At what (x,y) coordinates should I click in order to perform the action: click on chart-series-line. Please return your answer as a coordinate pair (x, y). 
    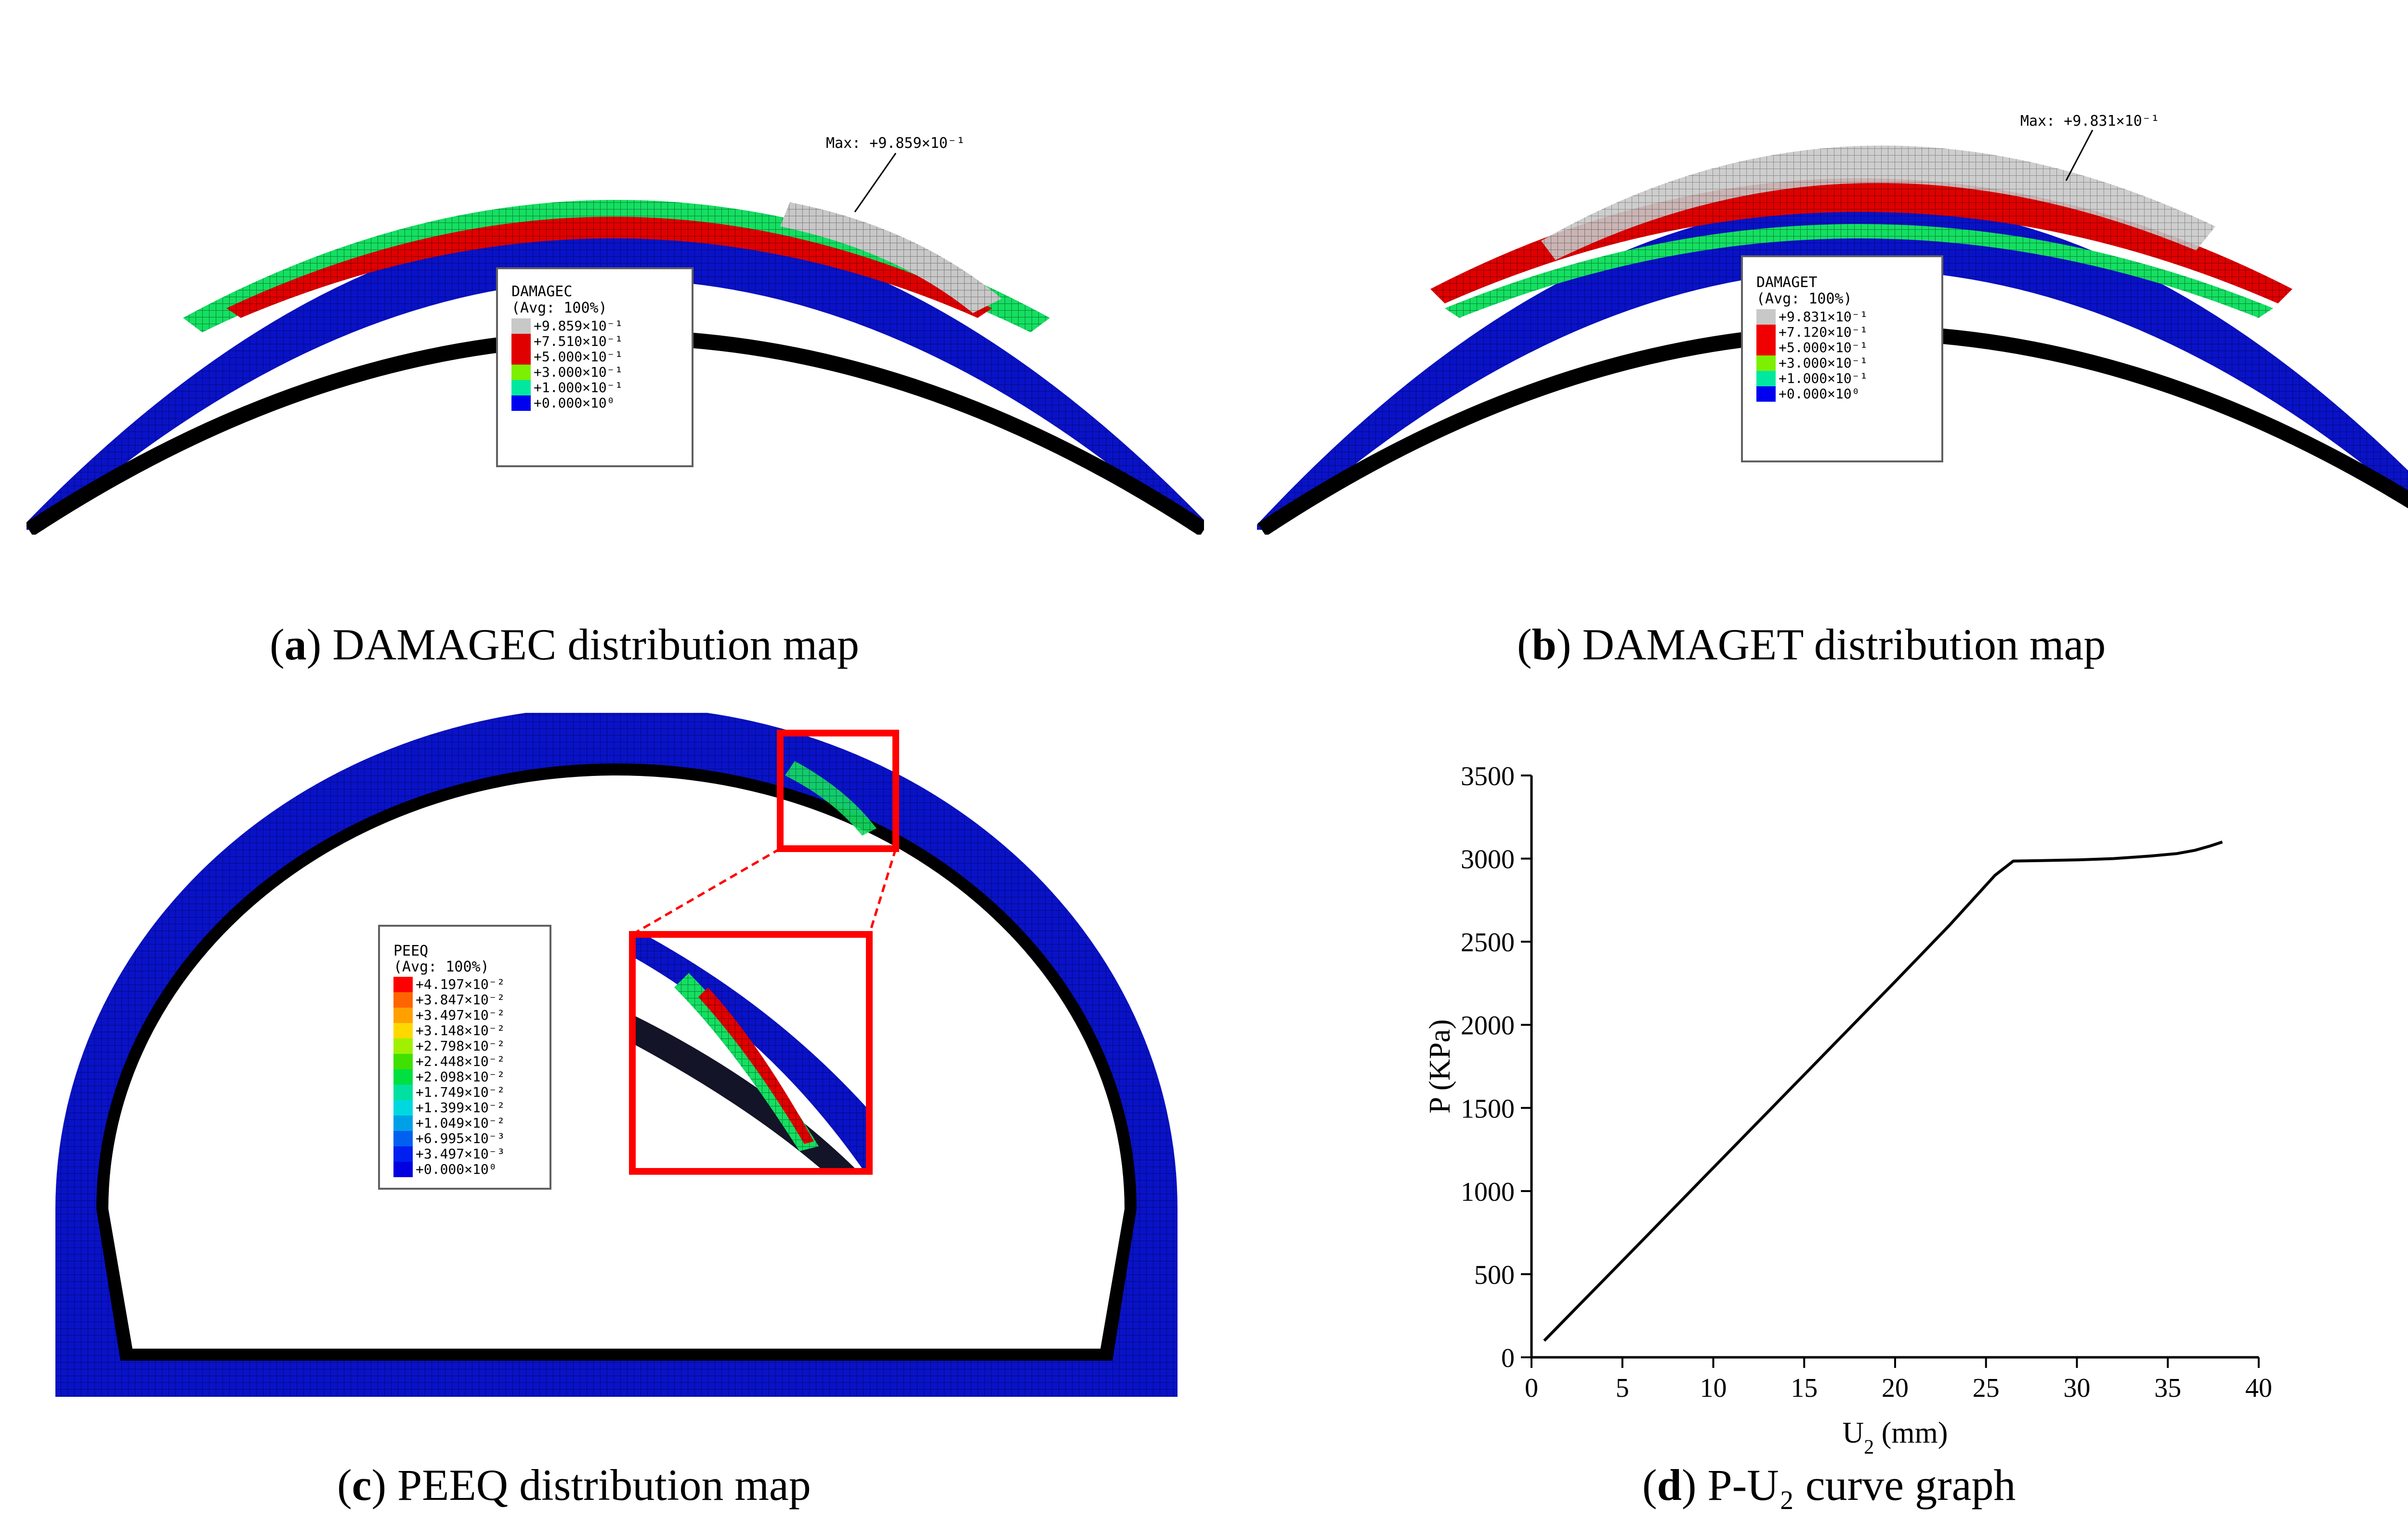
    Looking at the image, I should click on (1883, 1091).